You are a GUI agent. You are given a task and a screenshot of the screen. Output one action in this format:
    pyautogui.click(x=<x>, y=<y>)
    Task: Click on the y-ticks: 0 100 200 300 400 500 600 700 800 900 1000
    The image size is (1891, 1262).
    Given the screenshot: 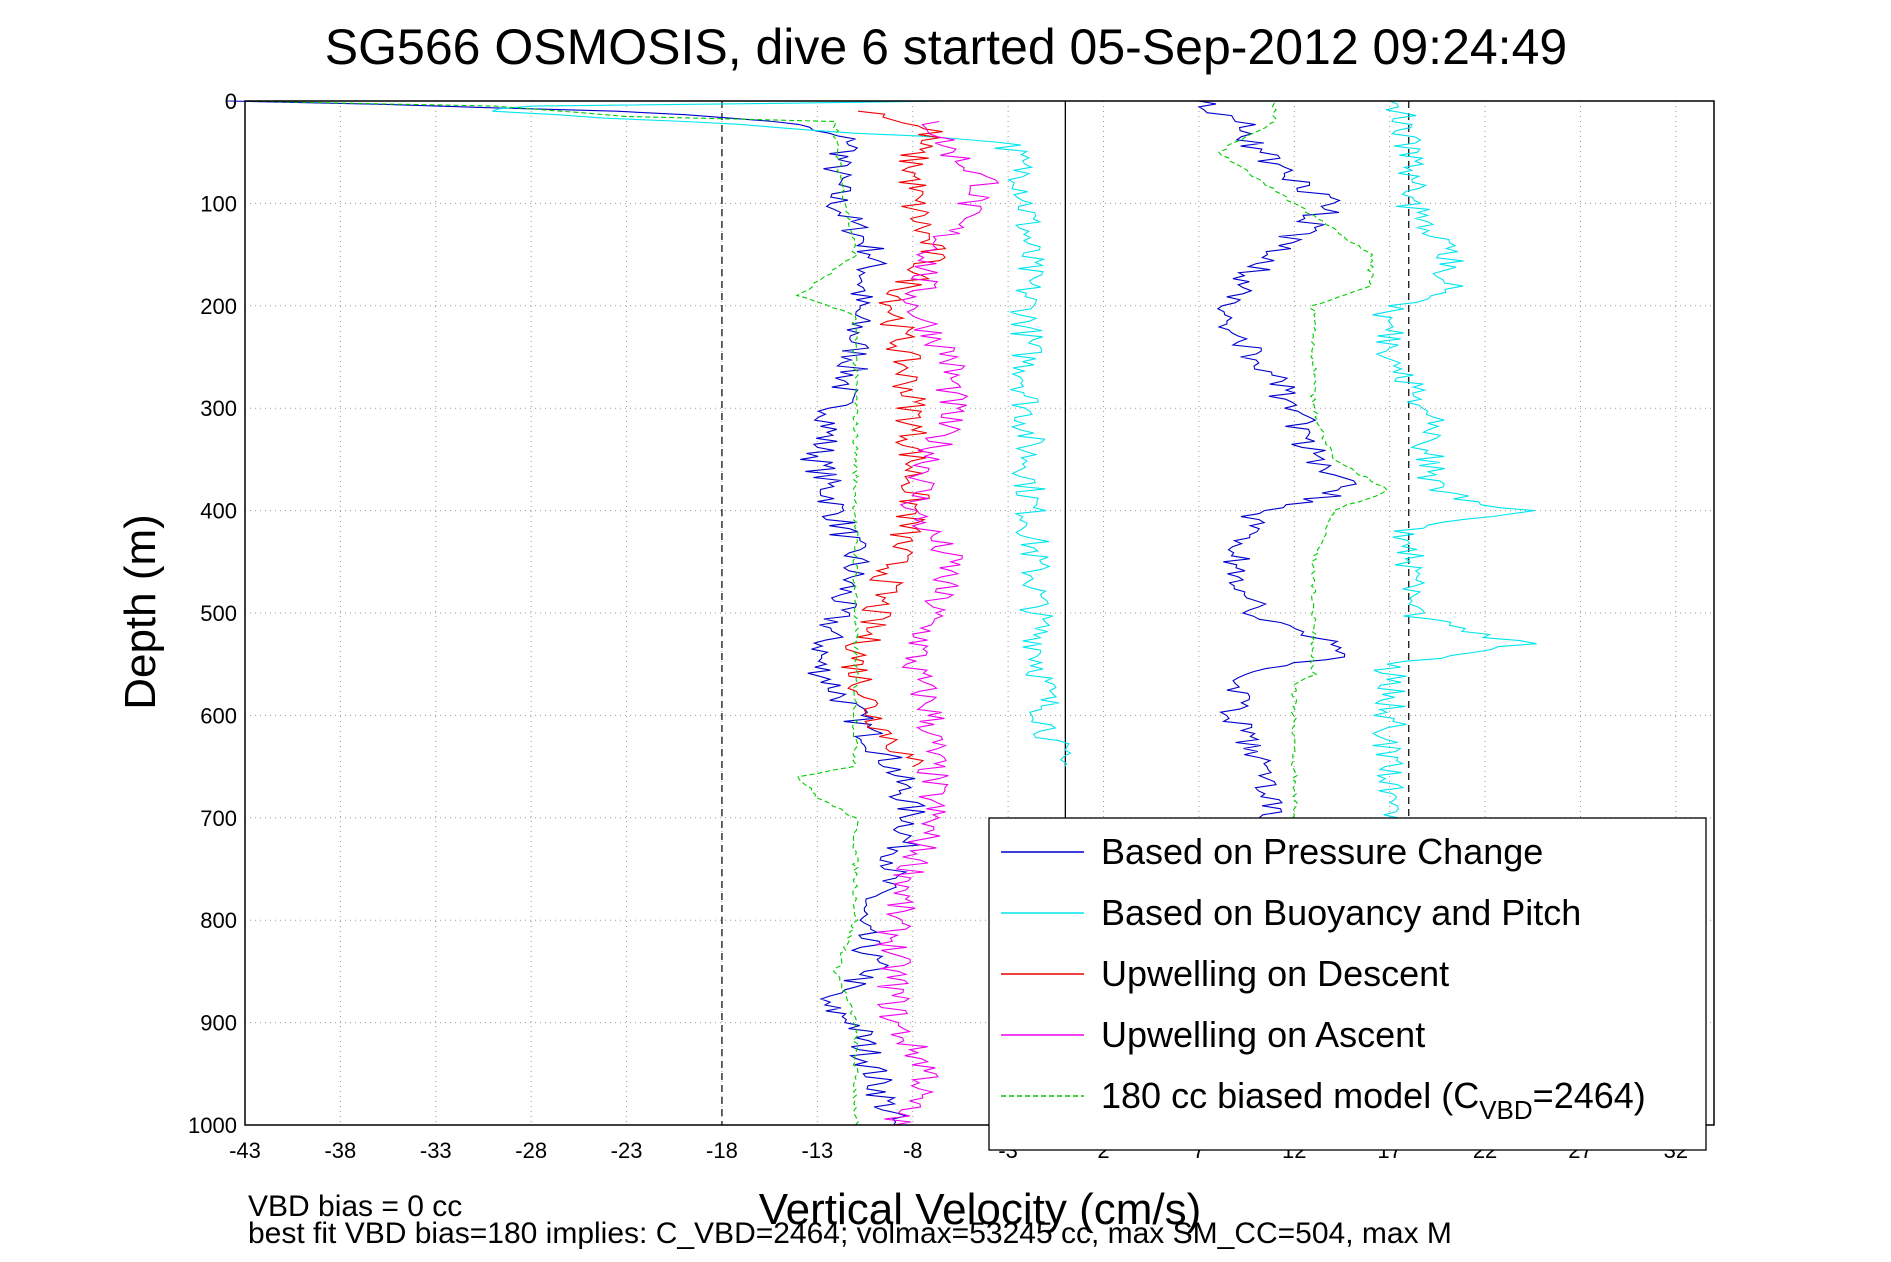 What is the action you would take?
    pyautogui.click(x=212, y=613)
    